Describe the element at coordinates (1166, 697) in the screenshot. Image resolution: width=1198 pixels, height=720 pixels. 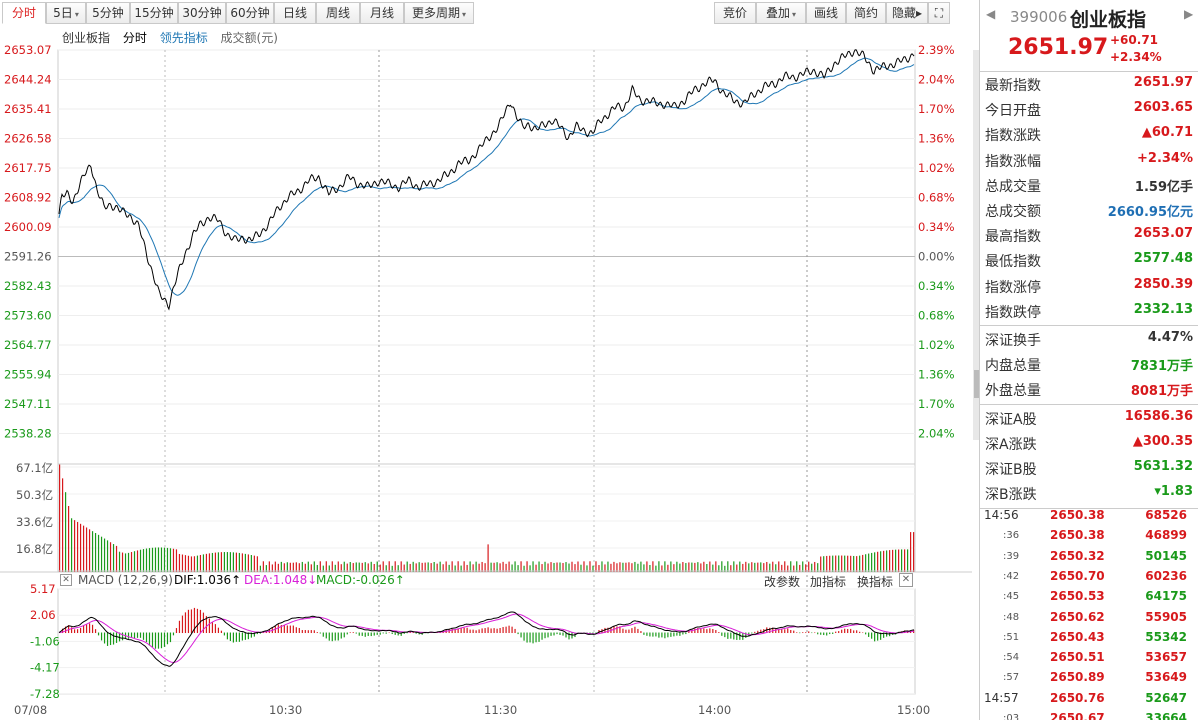
I see `tick-volume: 52647` at that location.